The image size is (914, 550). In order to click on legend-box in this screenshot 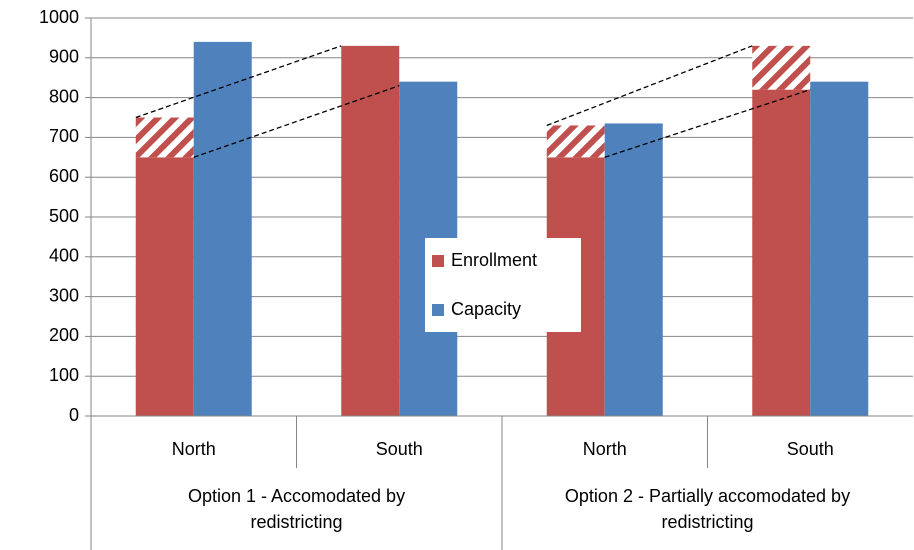, I will do `click(503, 285)`.